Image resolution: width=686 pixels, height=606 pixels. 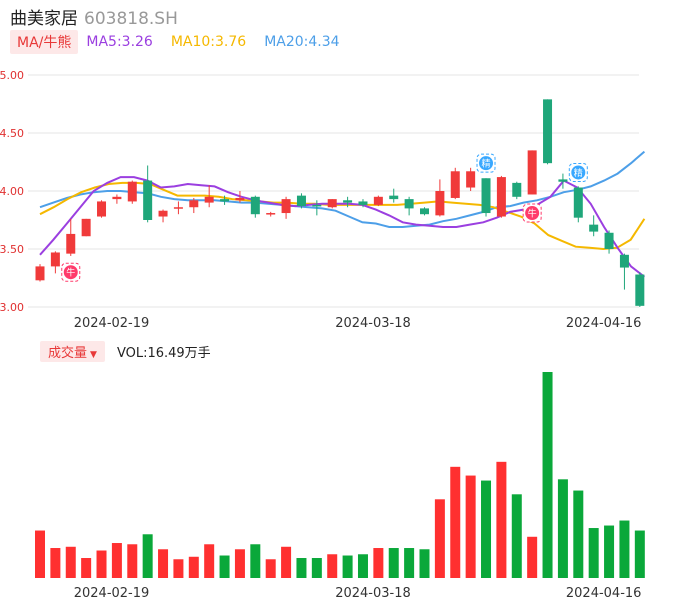 What do you see at coordinates (131, 19) in the screenshot?
I see `stock-code: 603818.SH` at bounding box center [131, 19].